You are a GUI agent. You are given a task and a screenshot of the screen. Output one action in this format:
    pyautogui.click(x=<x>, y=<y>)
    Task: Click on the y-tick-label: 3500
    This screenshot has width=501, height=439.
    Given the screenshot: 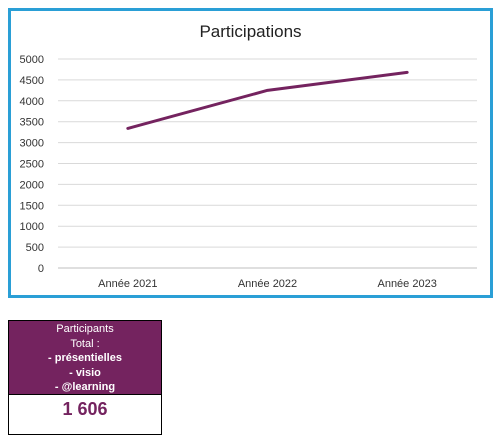 What is the action you would take?
    pyautogui.click(x=32, y=123)
    